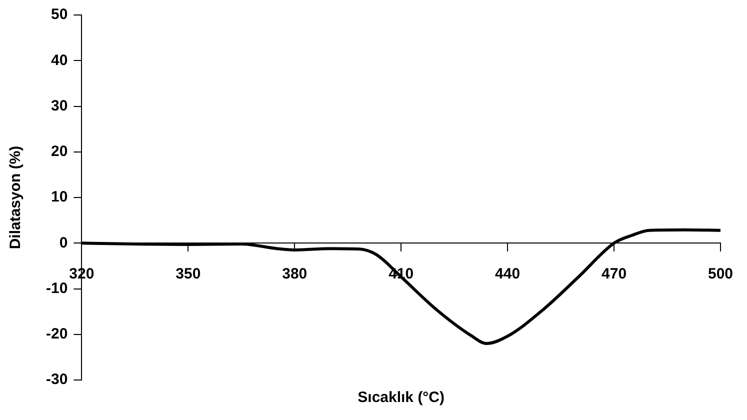  I want to click on y-tick-label: 20, so click(59, 151).